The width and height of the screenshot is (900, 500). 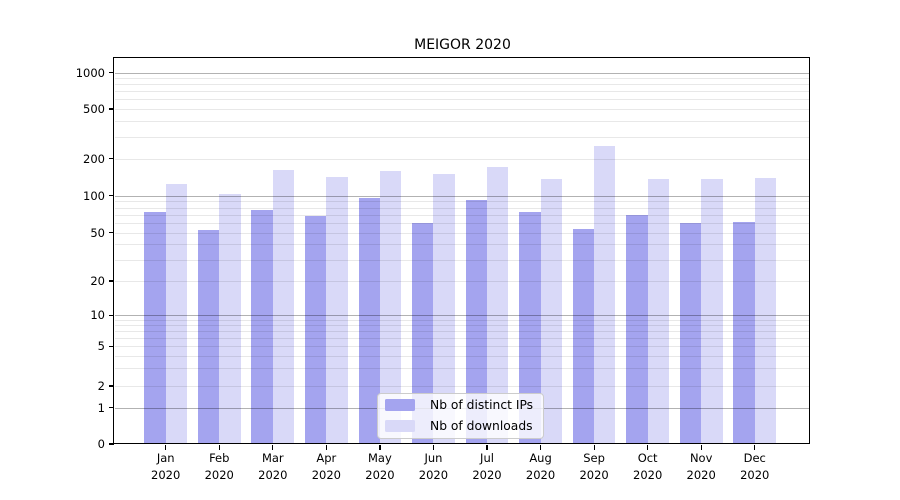 What do you see at coordinates (90, 72) in the screenshot?
I see `y-tick-label: 1000` at bounding box center [90, 72].